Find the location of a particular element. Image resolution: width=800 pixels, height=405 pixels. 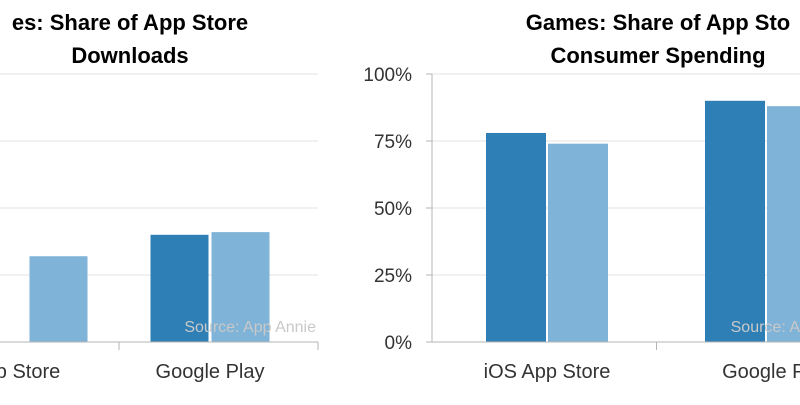

y-tick-label: 0% is located at coordinates (399, 343).